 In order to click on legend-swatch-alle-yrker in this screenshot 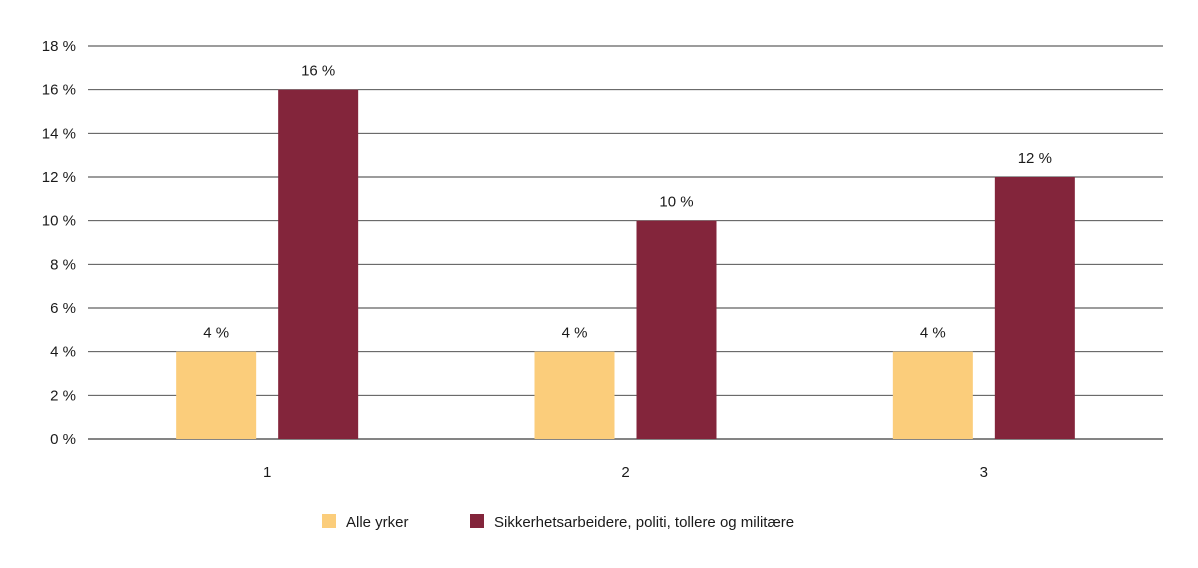, I will do `click(329, 521)`.